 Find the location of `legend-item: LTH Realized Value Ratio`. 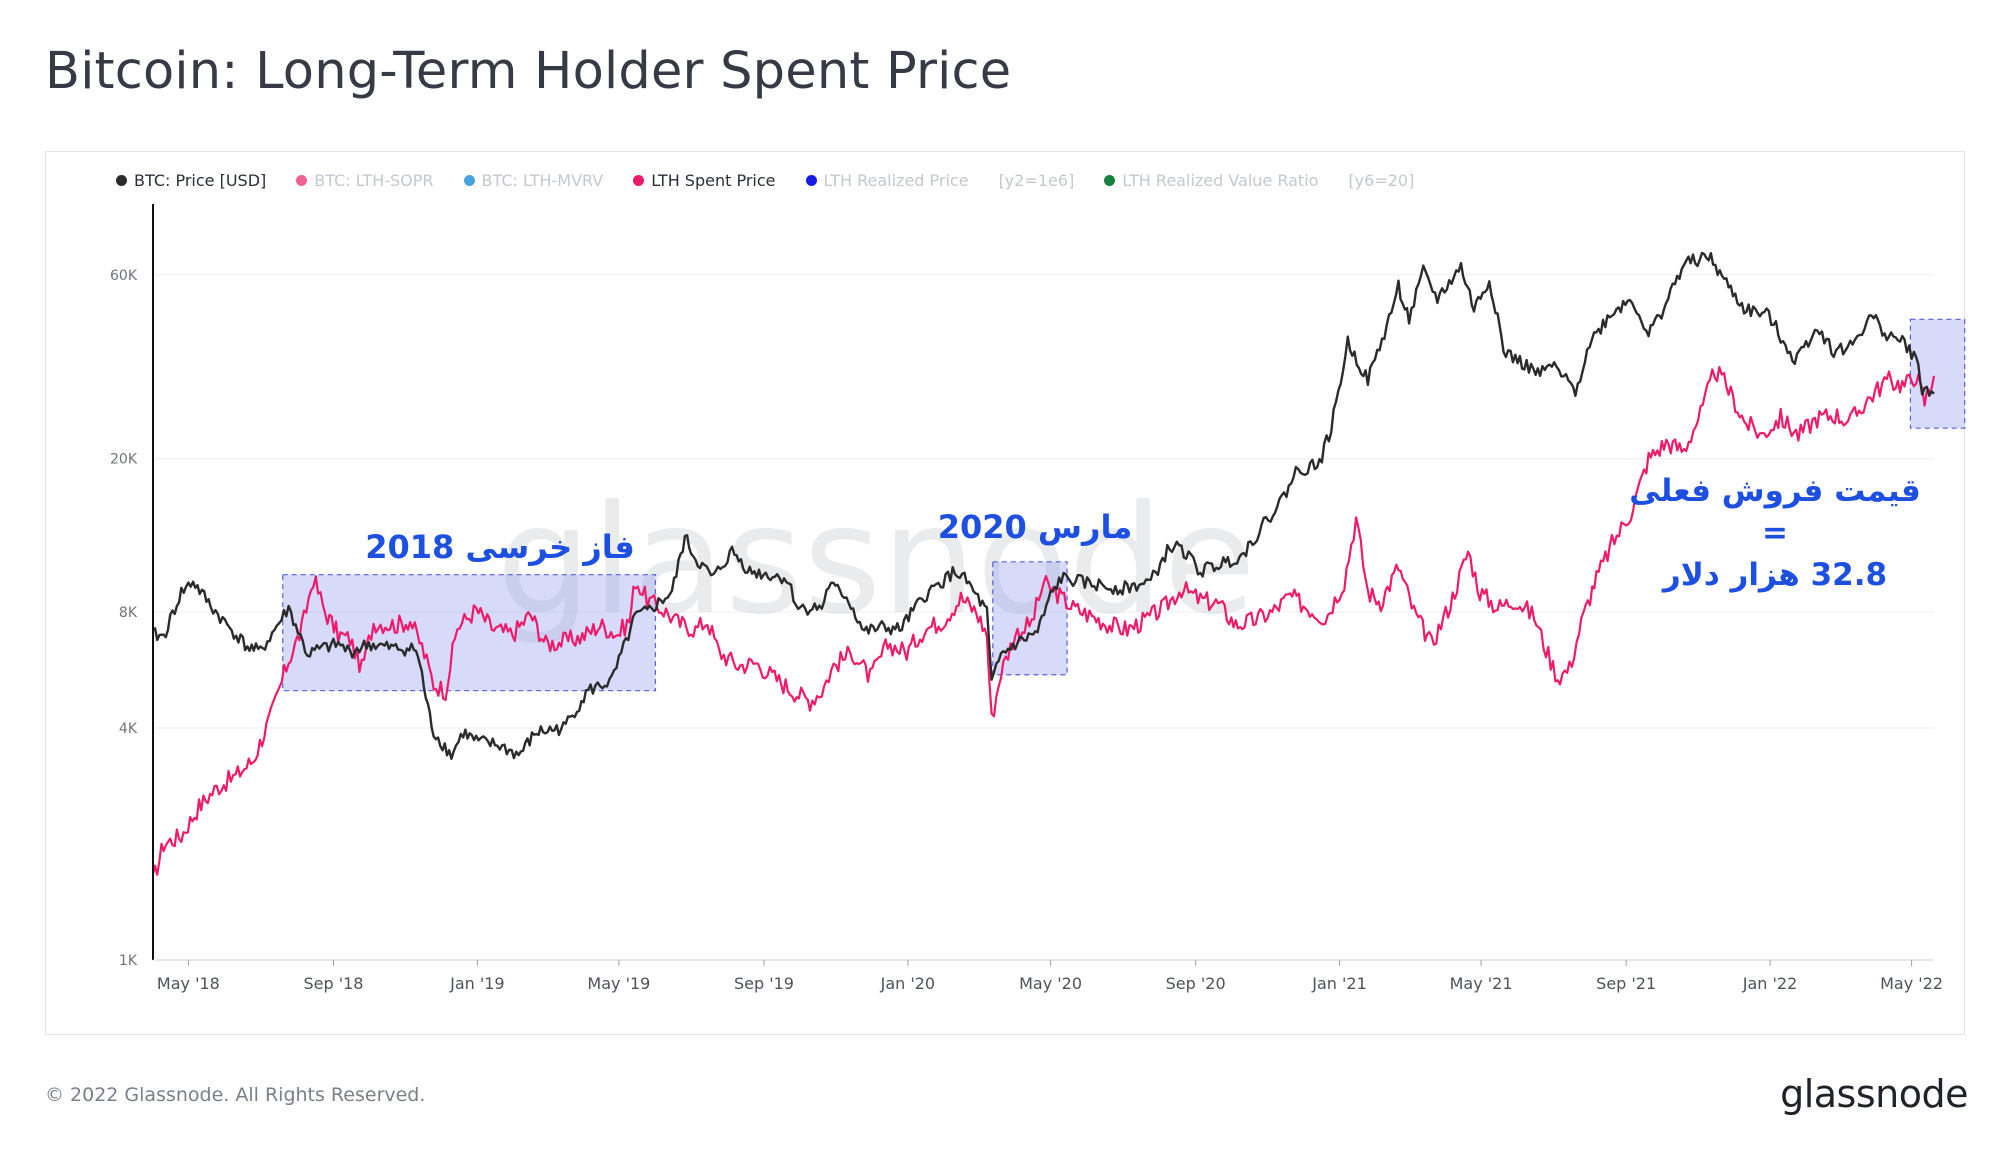

legend-item: LTH Realized Value Ratio is located at coordinates (1211, 180).